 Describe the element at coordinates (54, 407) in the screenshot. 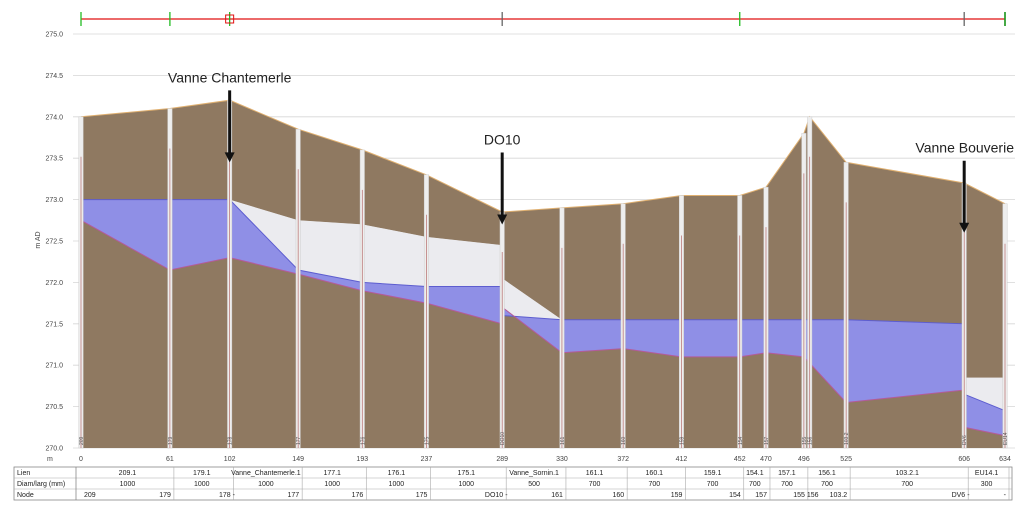

I see `y-tick-label: 270.5` at that location.